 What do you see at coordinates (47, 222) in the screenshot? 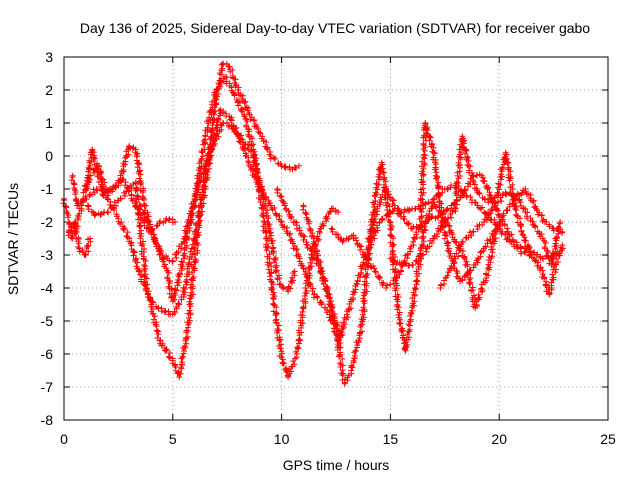
I see `y-tick-label: -2` at bounding box center [47, 222].